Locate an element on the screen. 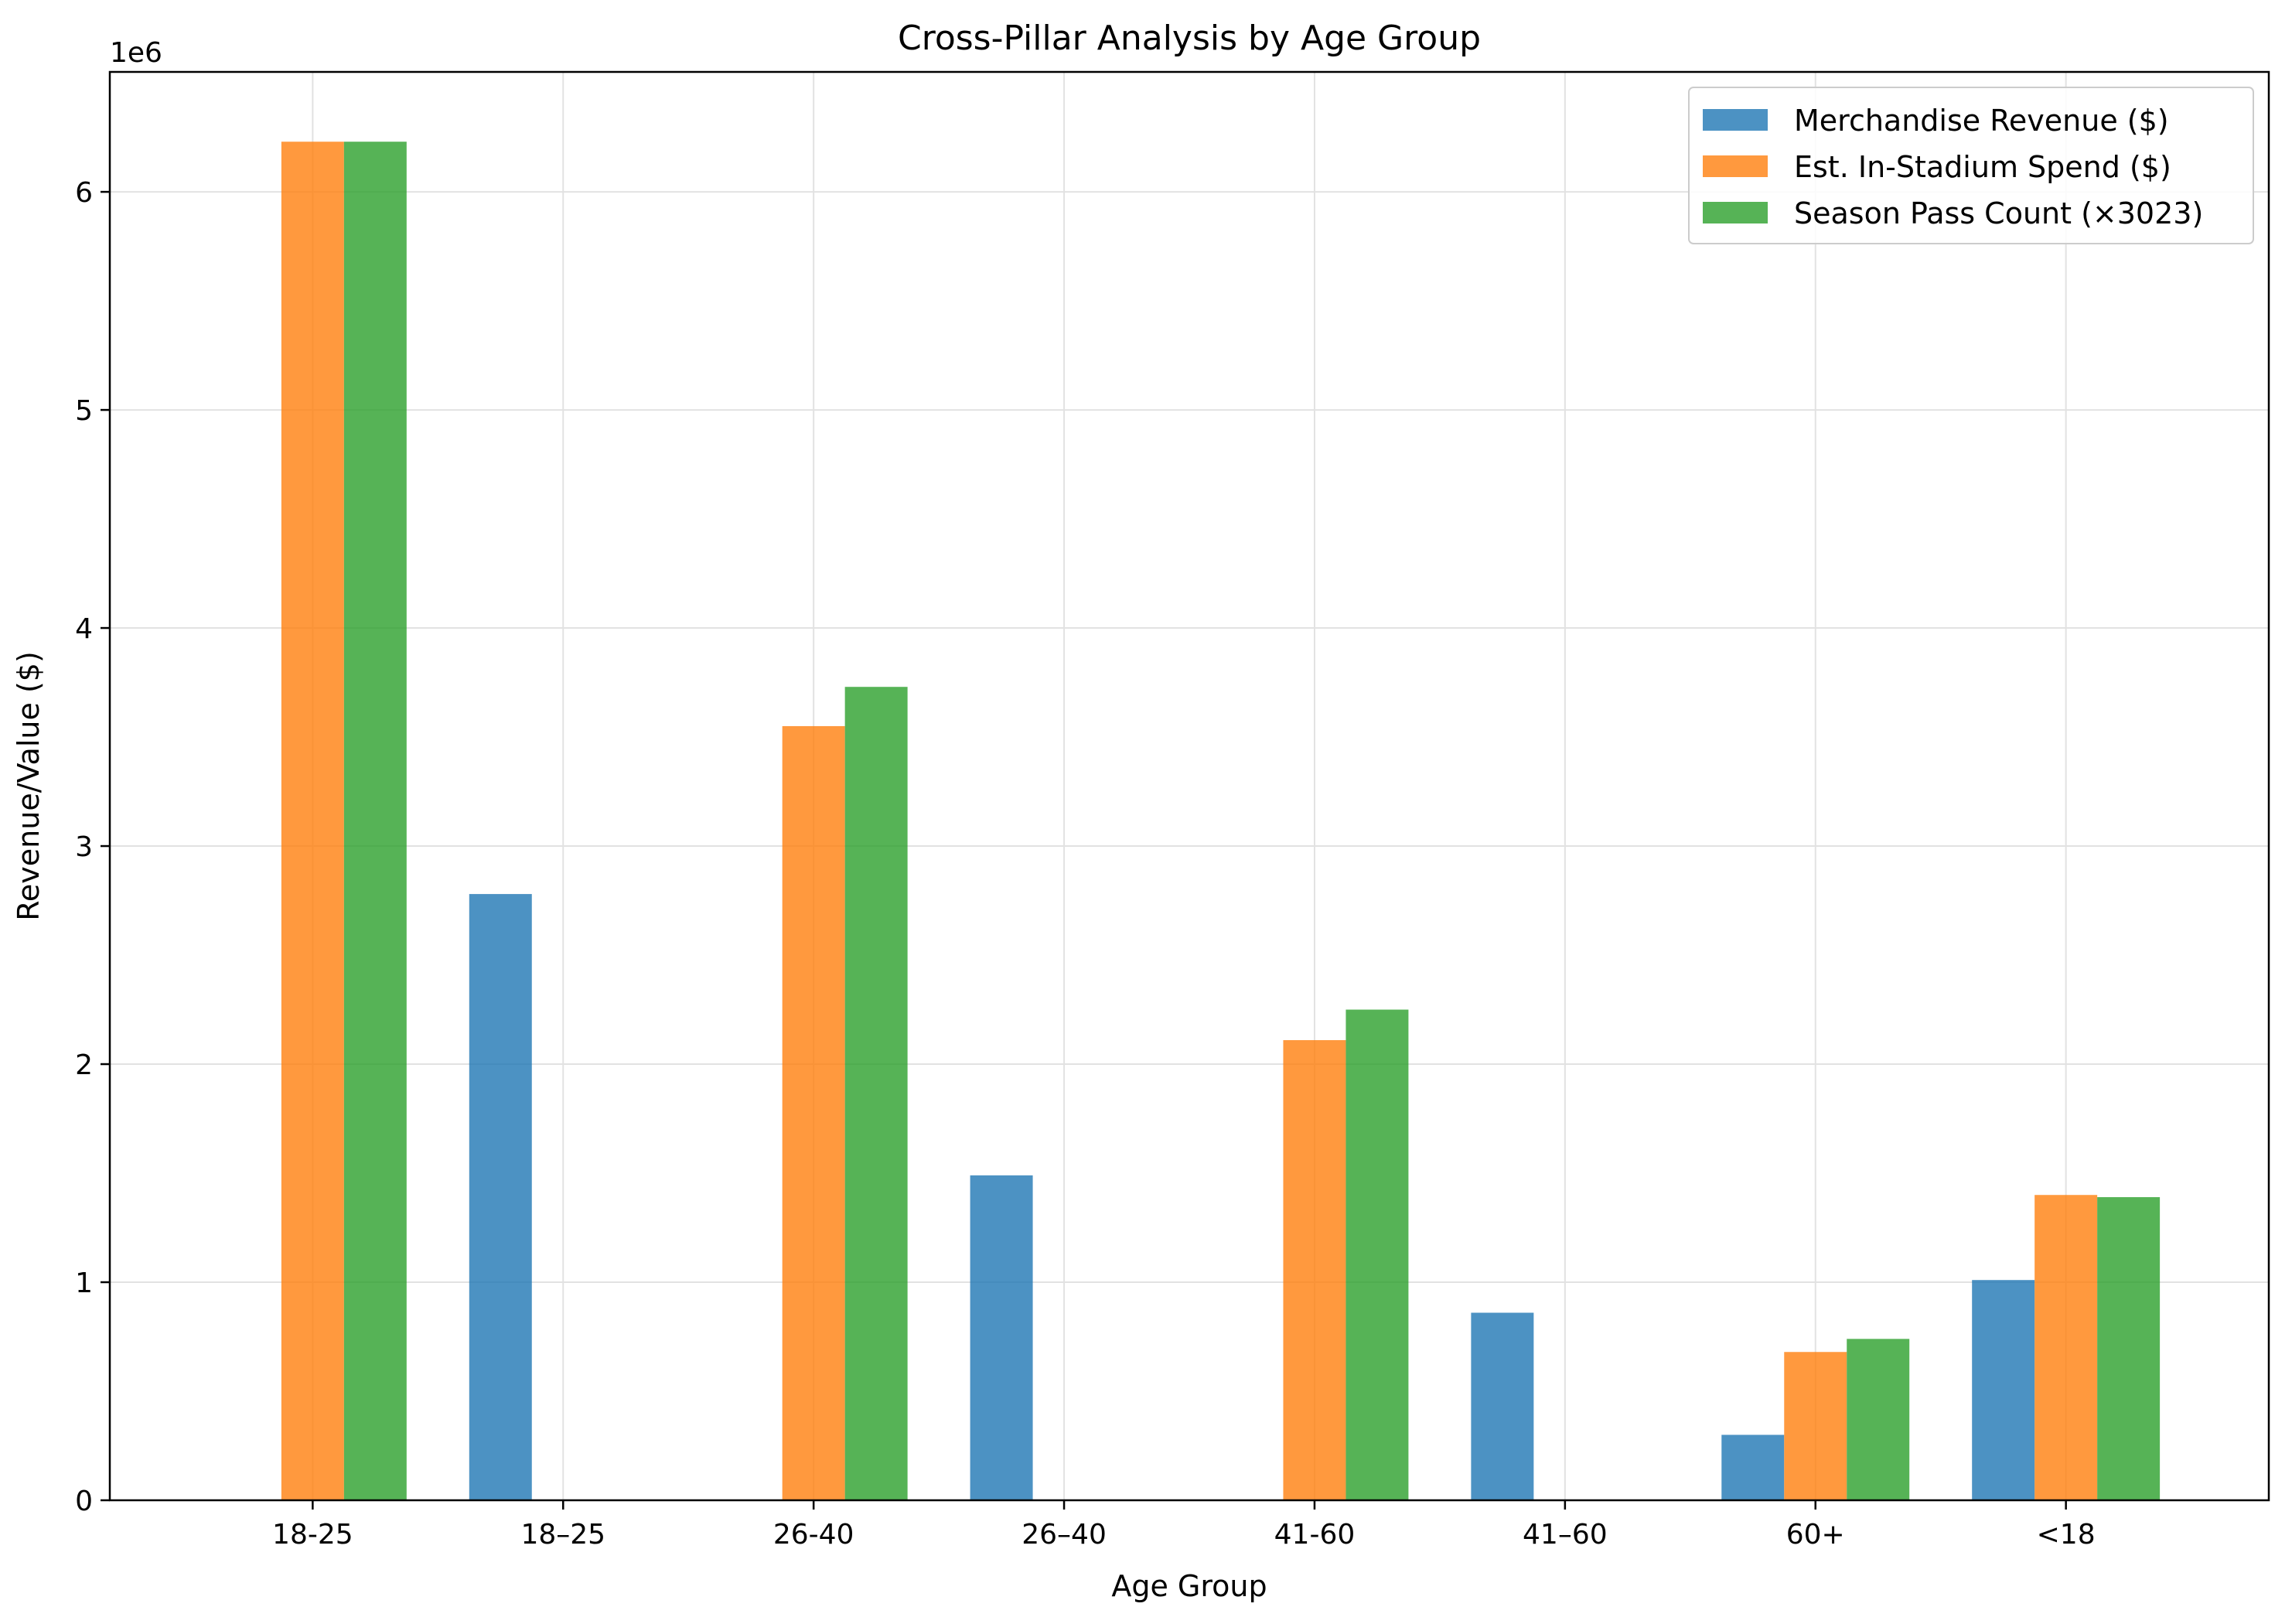  y-tick-label: 4 is located at coordinates (84, 629).